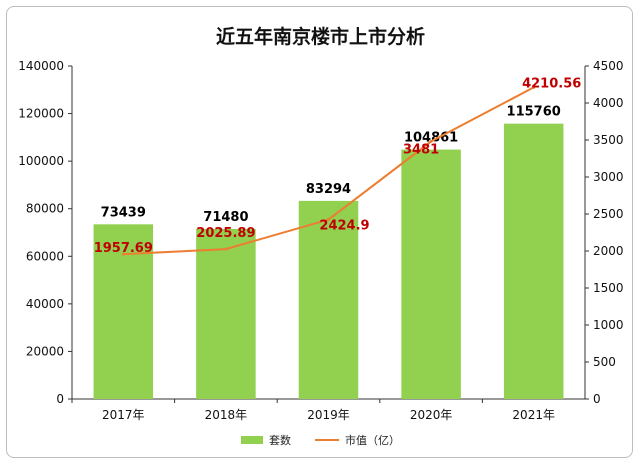 This screenshot has height=468, width=641. I want to click on y-left-tick-label: 140000, so click(41, 66).